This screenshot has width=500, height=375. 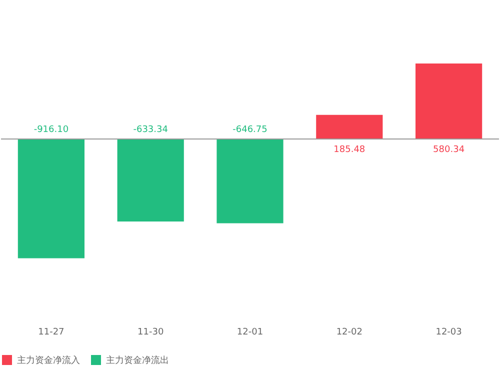 What do you see at coordinates (250, 130) in the screenshot?
I see `data-label: -646.75` at bounding box center [250, 130].